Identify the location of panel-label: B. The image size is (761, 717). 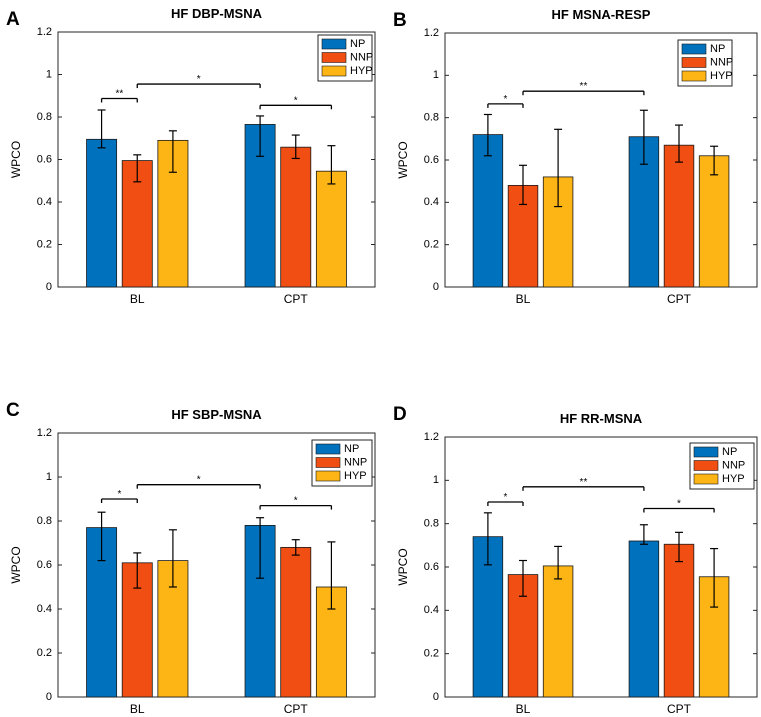
(400, 20).